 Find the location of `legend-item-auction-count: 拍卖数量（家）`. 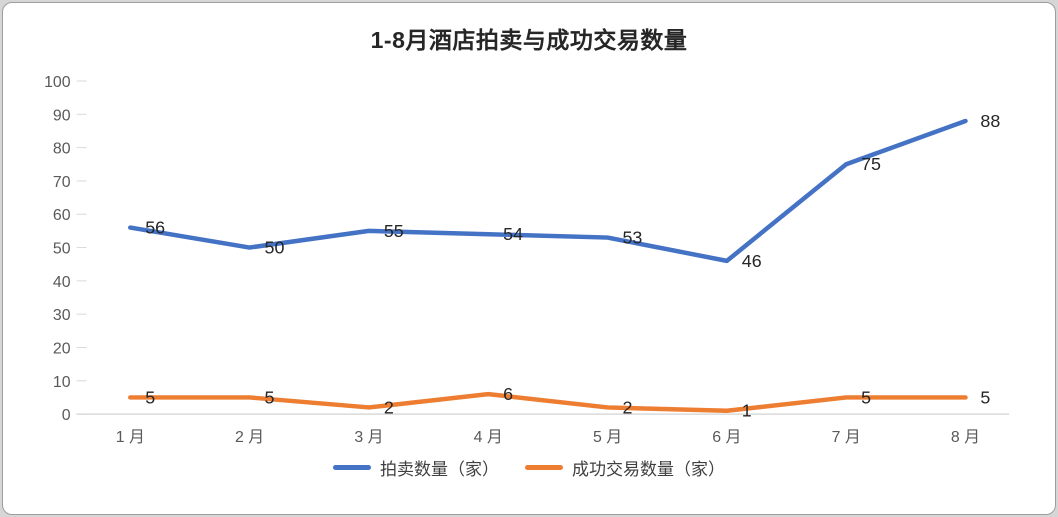

legend-item-auction-count: 拍卖数量（家） is located at coordinates (416, 467).